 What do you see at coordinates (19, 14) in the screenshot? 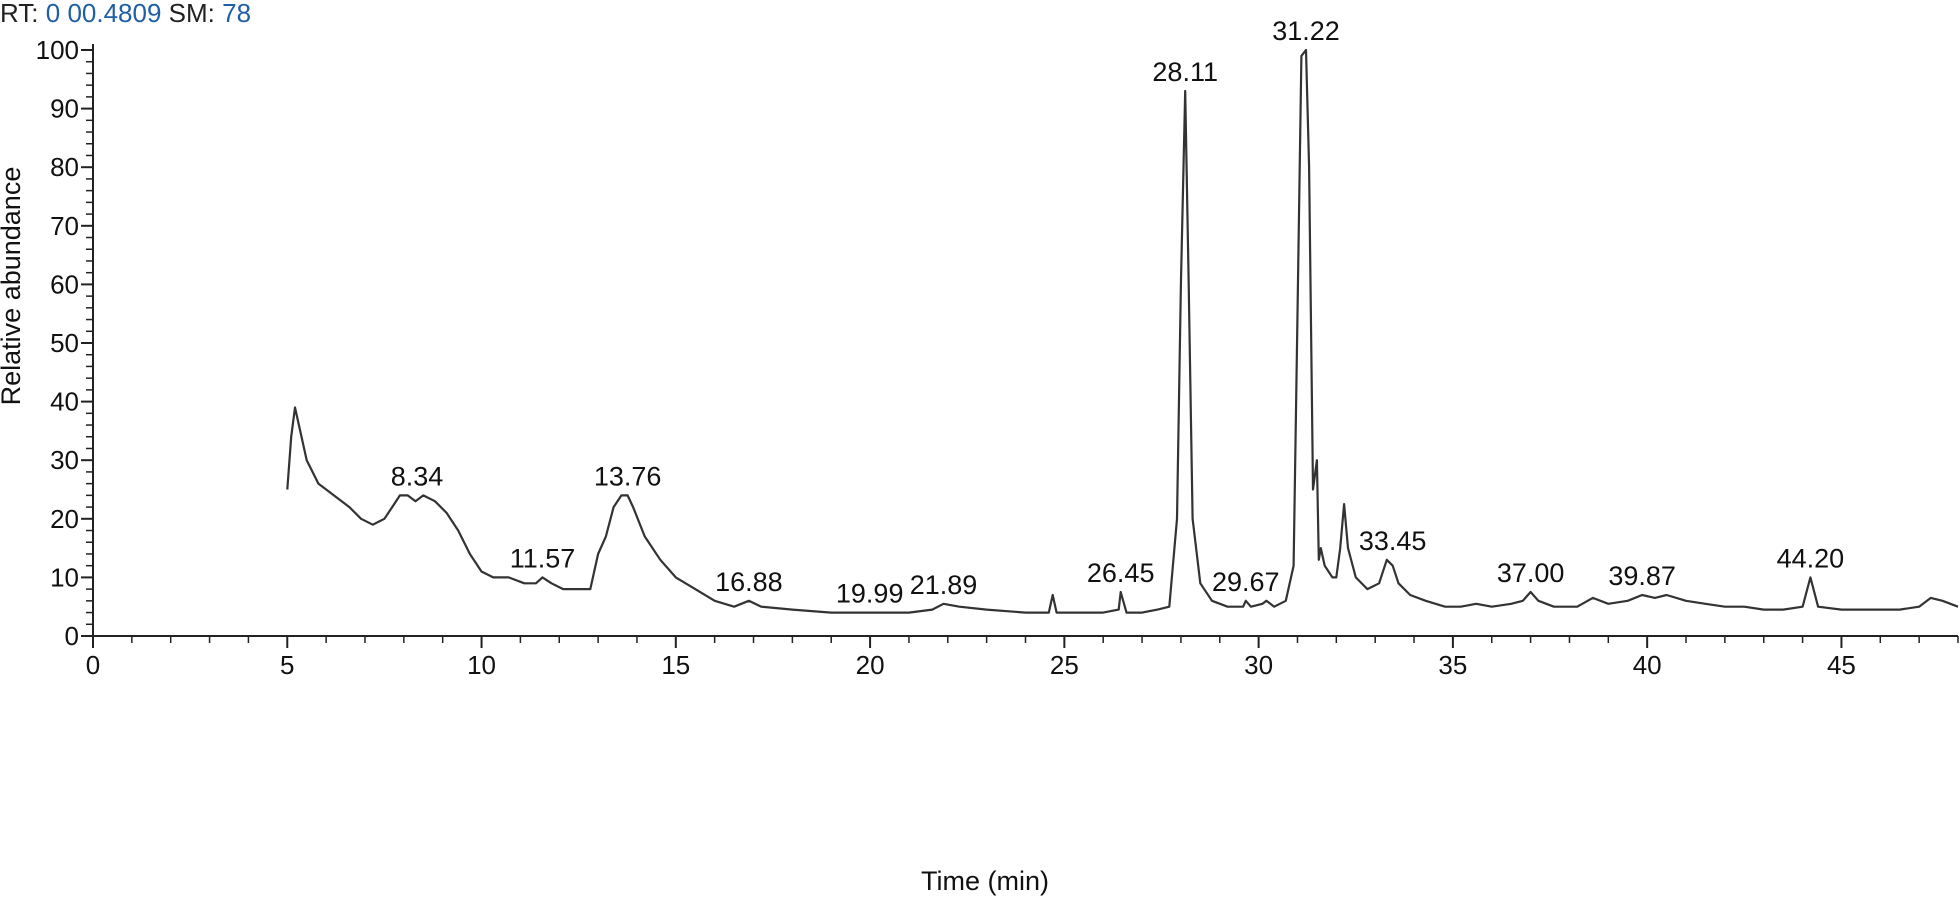
I see `rt-label: RT:` at bounding box center [19, 14].